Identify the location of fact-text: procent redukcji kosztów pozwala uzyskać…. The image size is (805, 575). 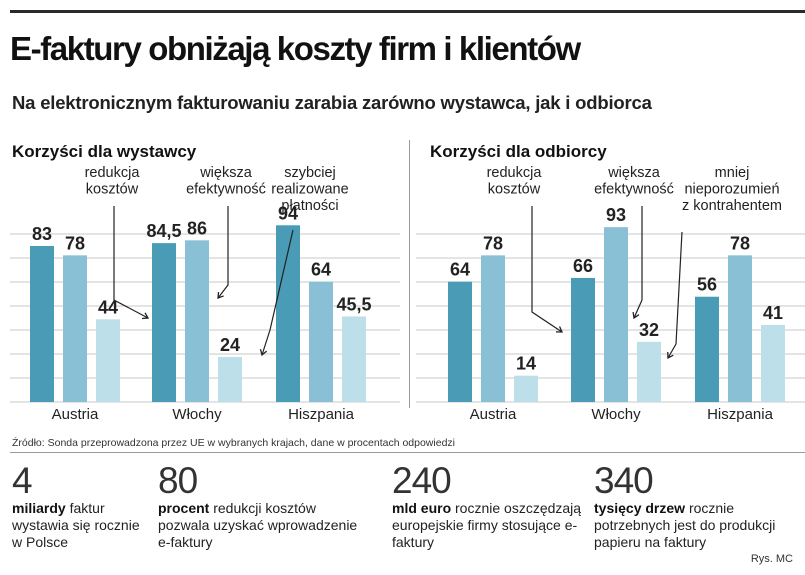
(258, 525).